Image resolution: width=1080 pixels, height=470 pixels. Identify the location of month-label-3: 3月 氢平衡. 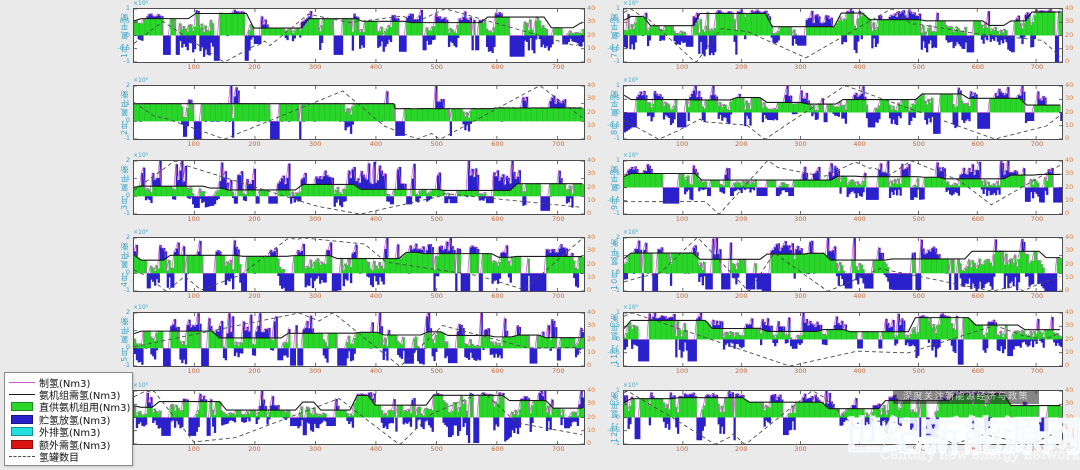
(124, 187).